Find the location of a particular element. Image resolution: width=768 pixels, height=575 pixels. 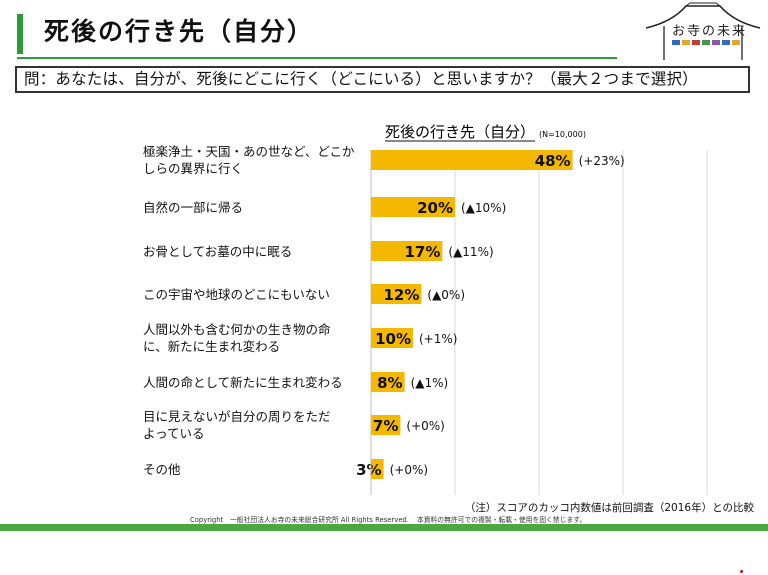

change-label: (+1%) is located at coordinates (438, 339).